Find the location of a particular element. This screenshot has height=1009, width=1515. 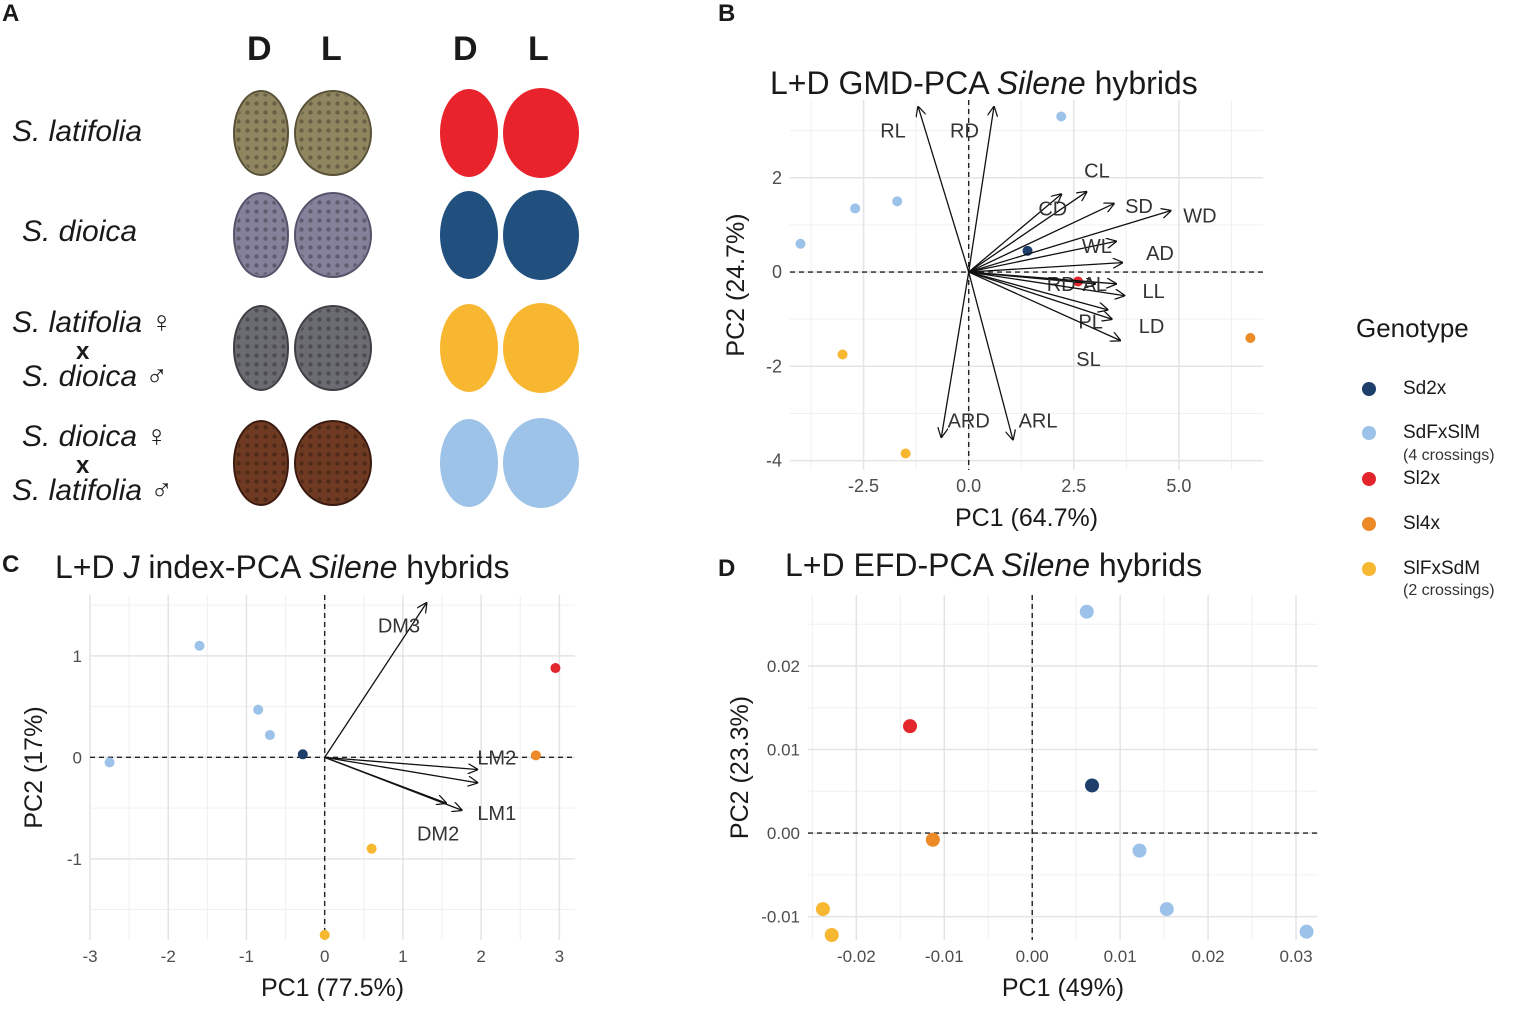

x-tick-label: 0.02 is located at coordinates (1208, 956).